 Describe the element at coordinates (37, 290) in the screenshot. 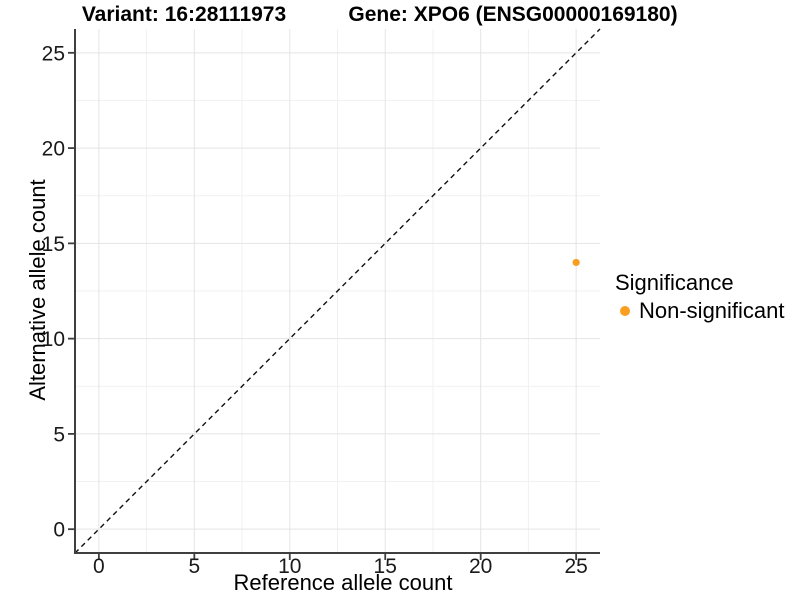

I see `y-axis-title: Alternative allele count` at that location.